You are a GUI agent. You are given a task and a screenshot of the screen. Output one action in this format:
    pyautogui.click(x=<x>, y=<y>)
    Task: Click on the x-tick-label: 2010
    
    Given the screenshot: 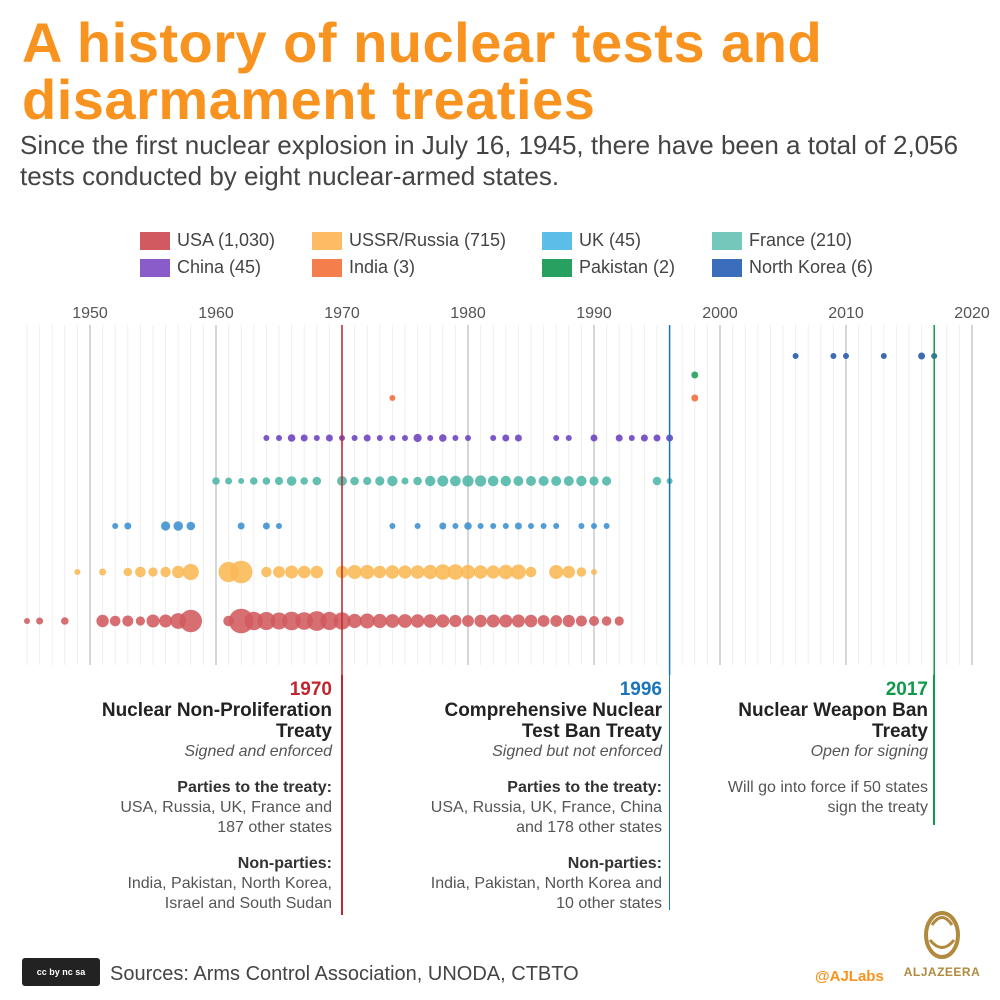 What is the action you would take?
    pyautogui.click(x=846, y=313)
    